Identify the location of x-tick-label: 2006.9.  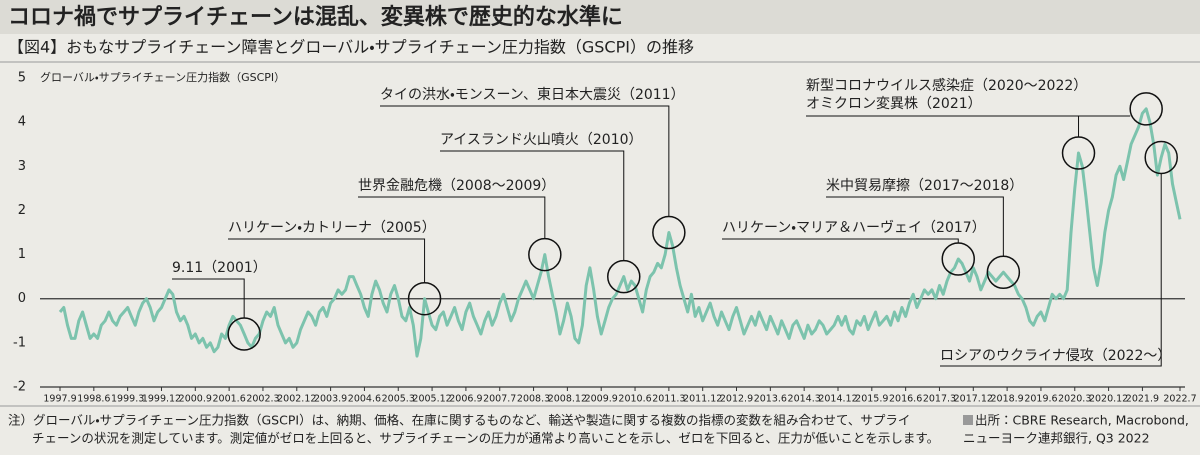
(465, 399).